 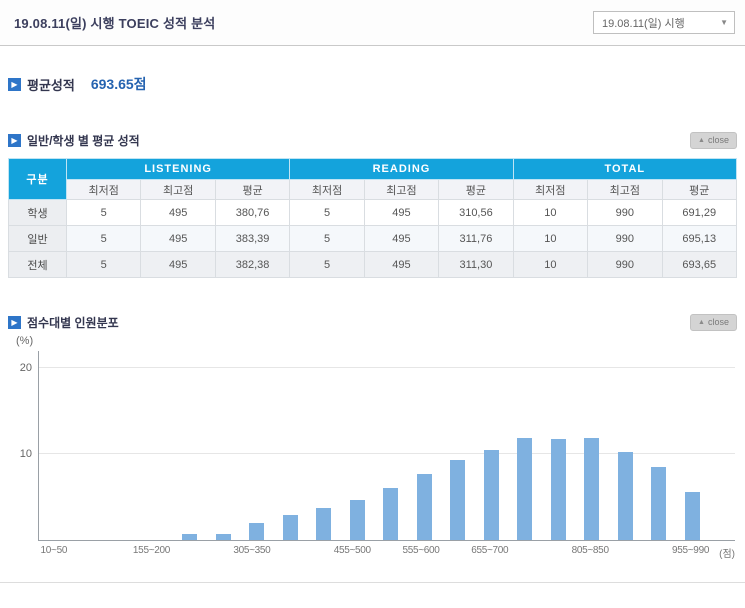 I want to click on table-cell: 5, so click(x=327, y=238).